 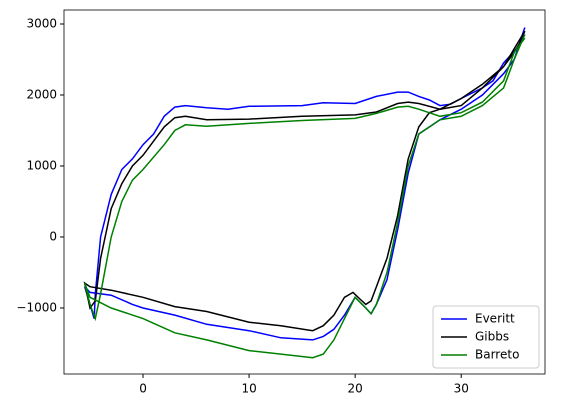 What do you see at coordinates (492, 337) in the screenshot?
I see `legend-label: Gibbs` at bounding box center [492, 337].